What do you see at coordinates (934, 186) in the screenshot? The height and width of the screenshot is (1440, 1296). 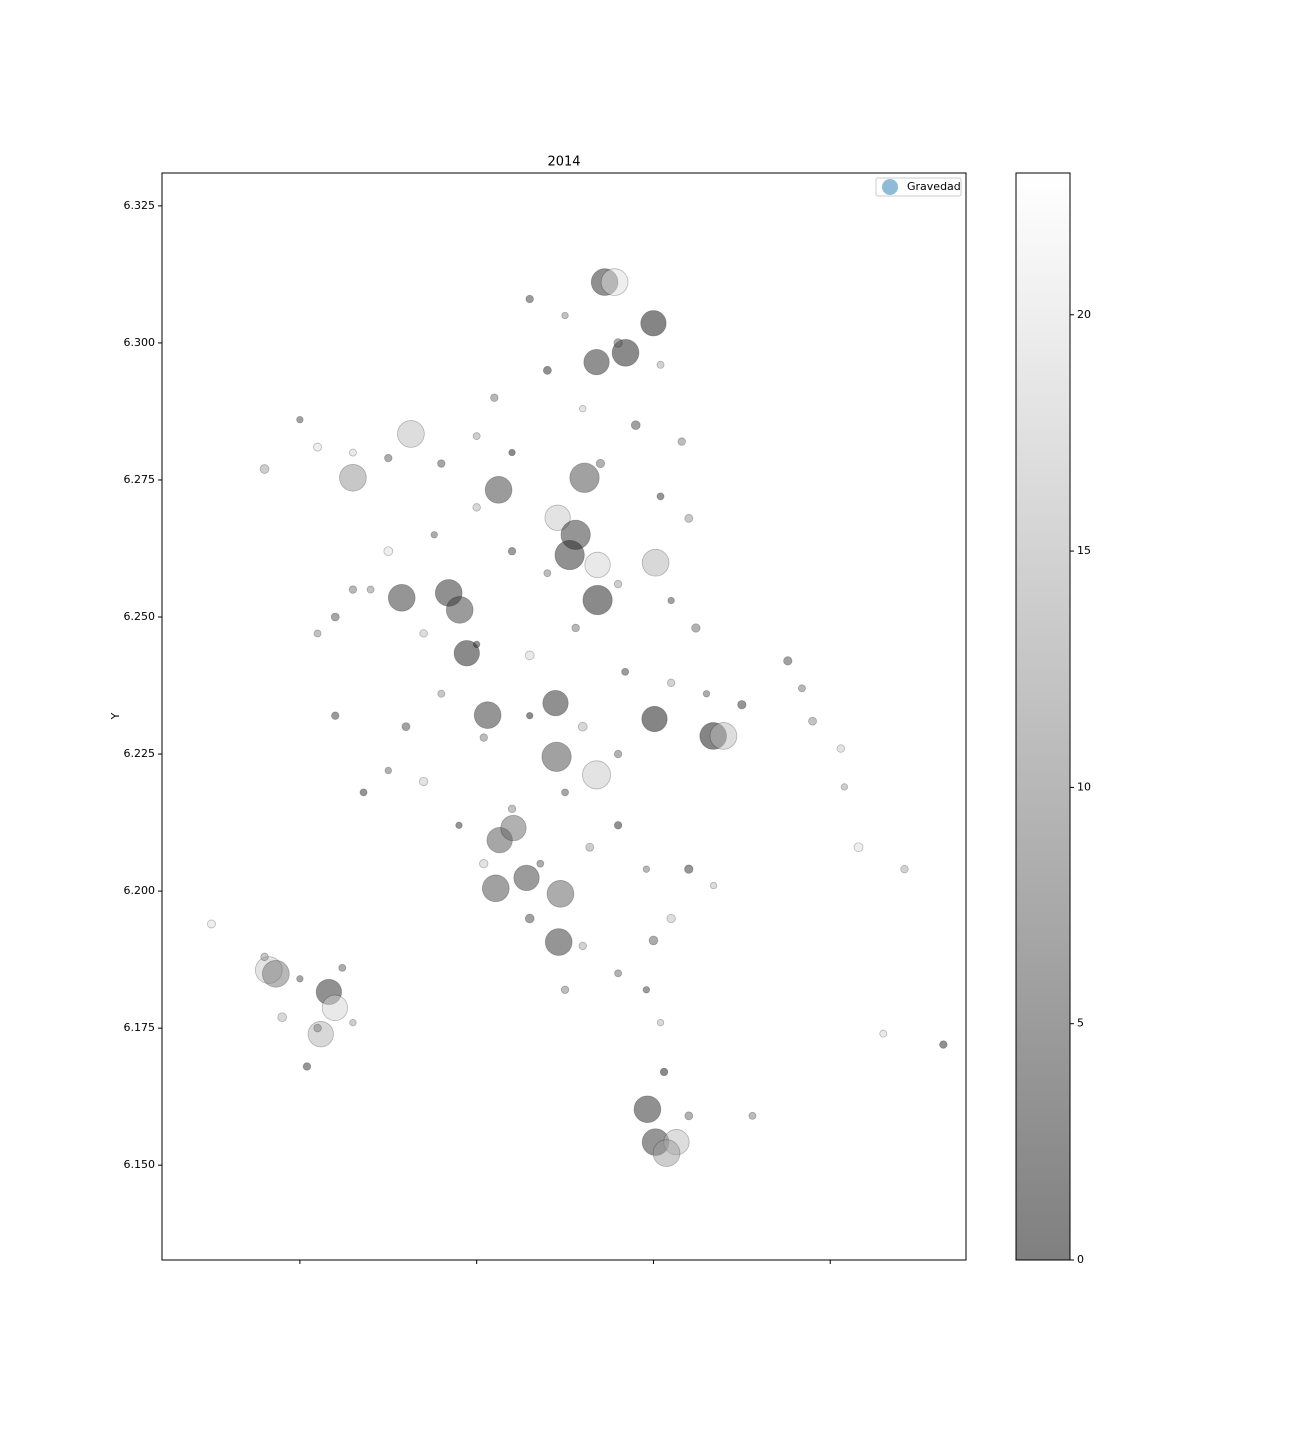 I see `legend-label: Gravedad` at bounding box center [934, 186].